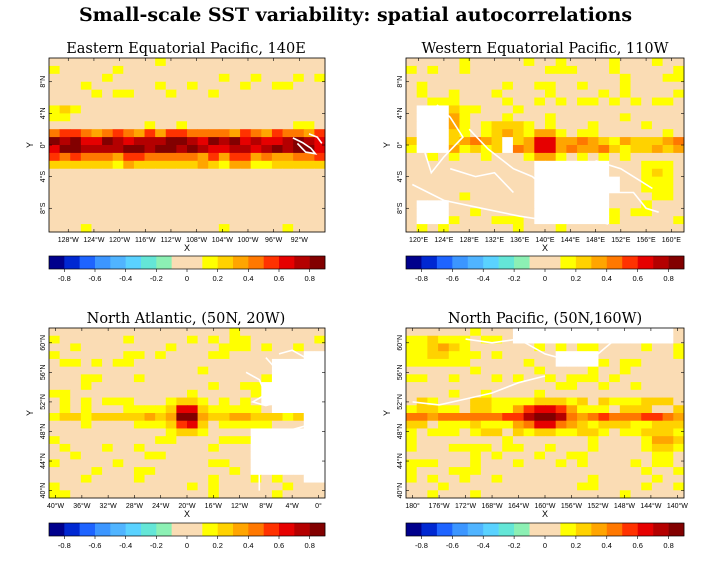  What do you see at coordinates (247, 240) in the screenshot?
I see `x-tick-label: 100°W` at bounding box center [247, 240].